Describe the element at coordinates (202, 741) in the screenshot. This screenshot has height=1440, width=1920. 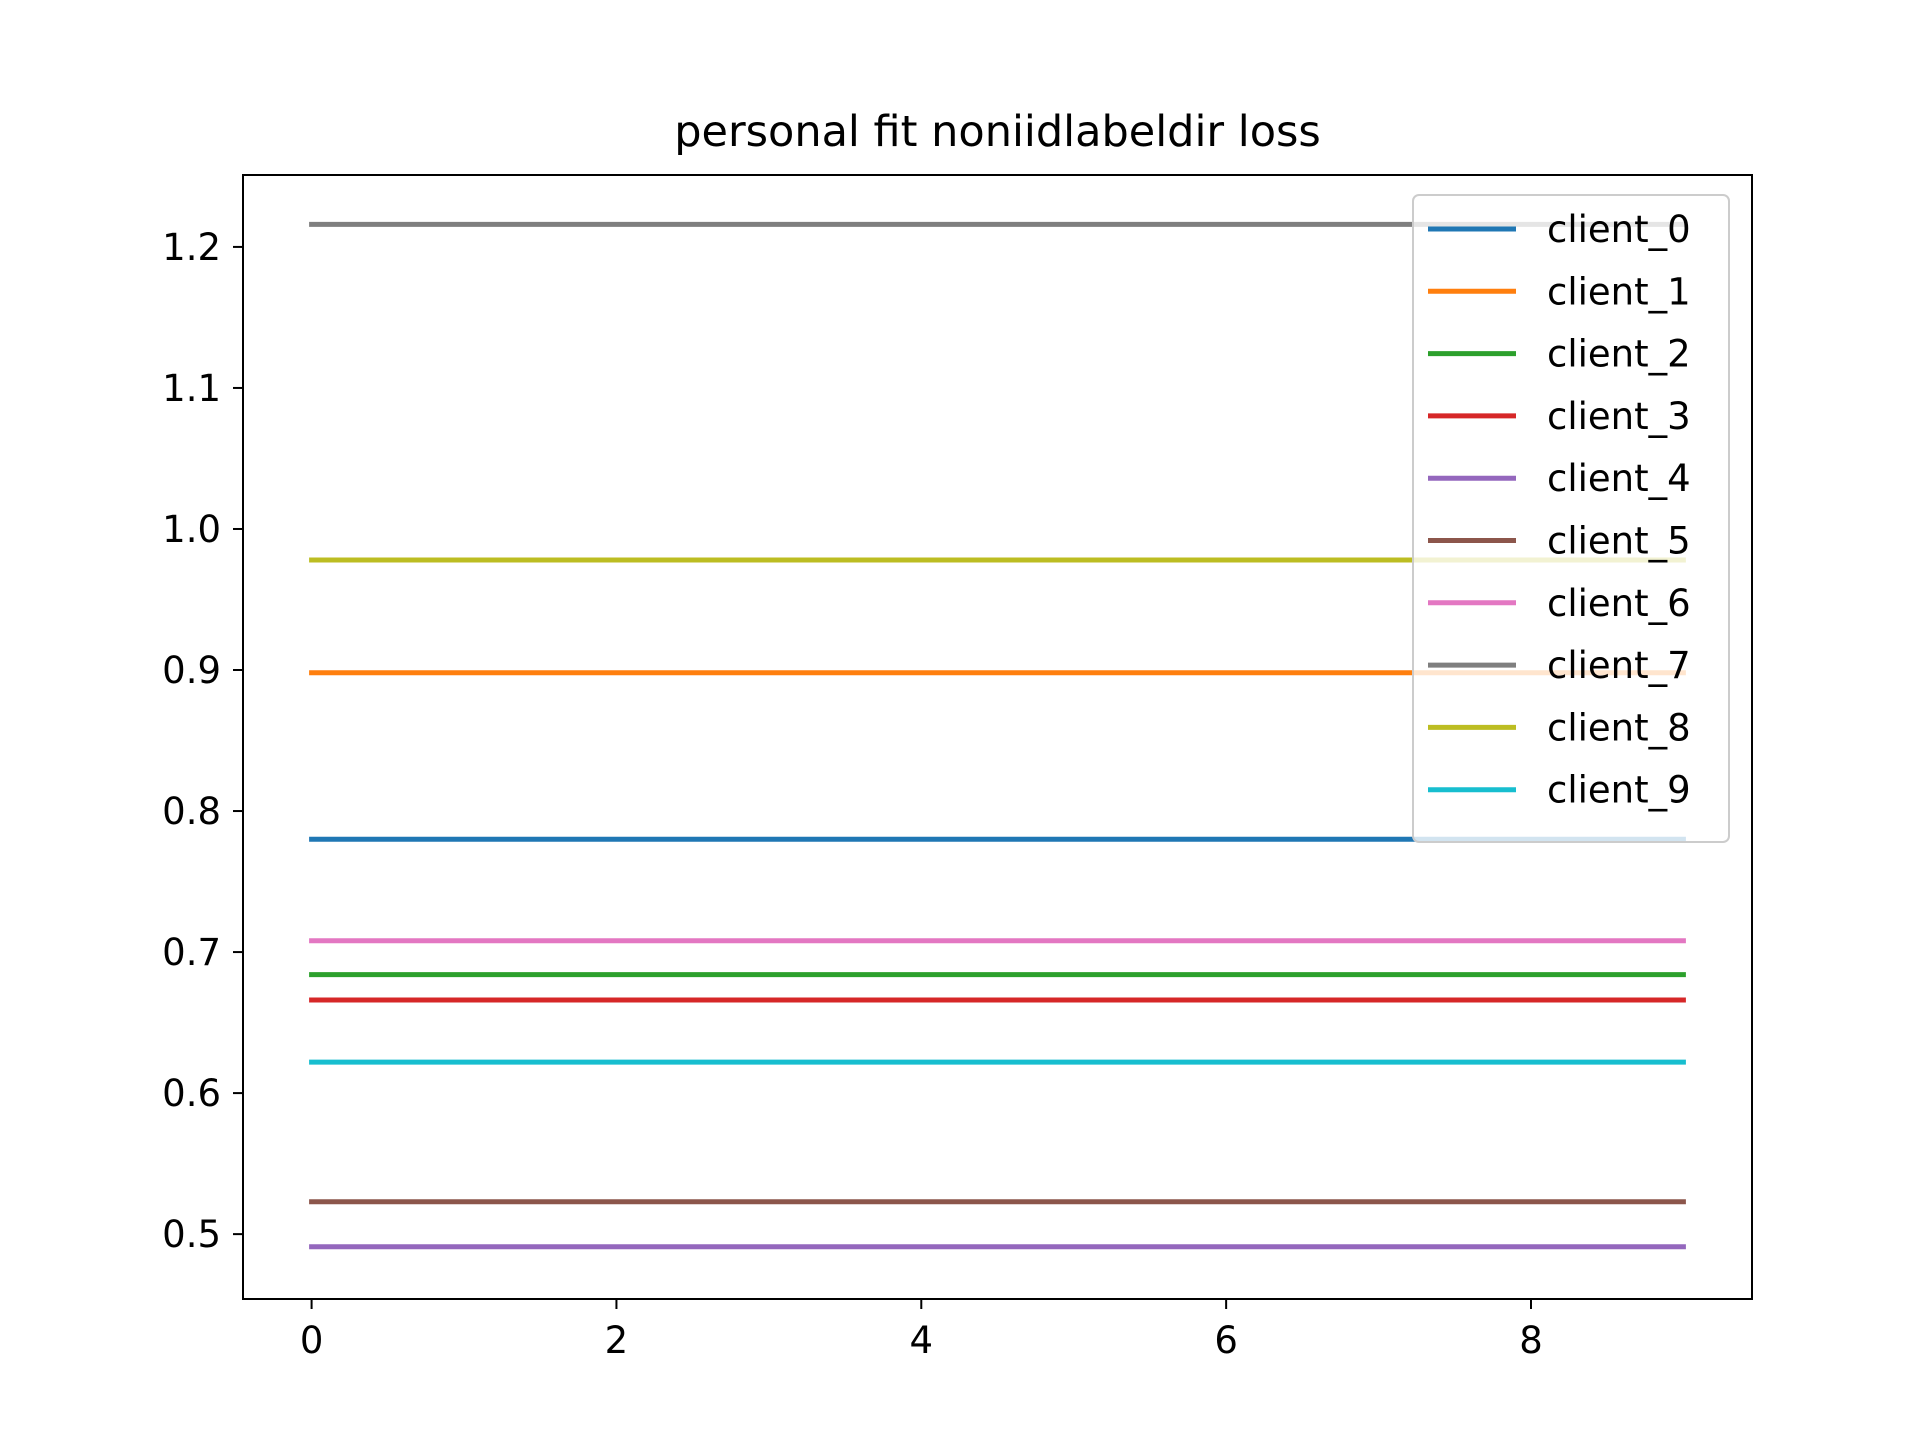
I see `y-axis: 0.5 0.6 0.7 0.8 0.9 1.0 1.1 1.2` at that location.